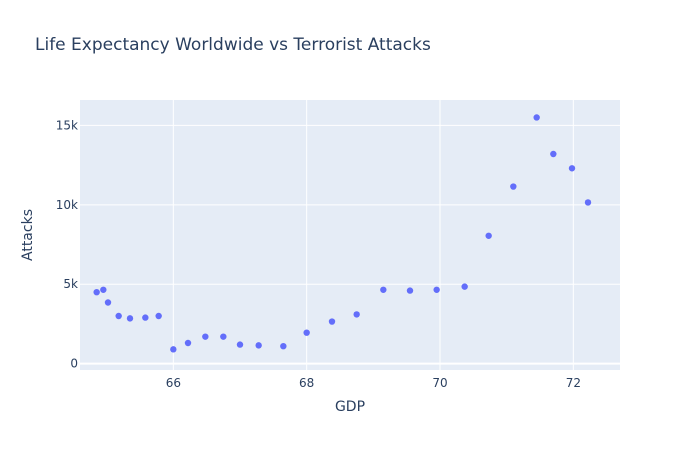 Image resolution: width=700 pixels, height=450 pixels. I want to click on y-tick-labels: 0 5k 10k 15k, so click(67, 244).